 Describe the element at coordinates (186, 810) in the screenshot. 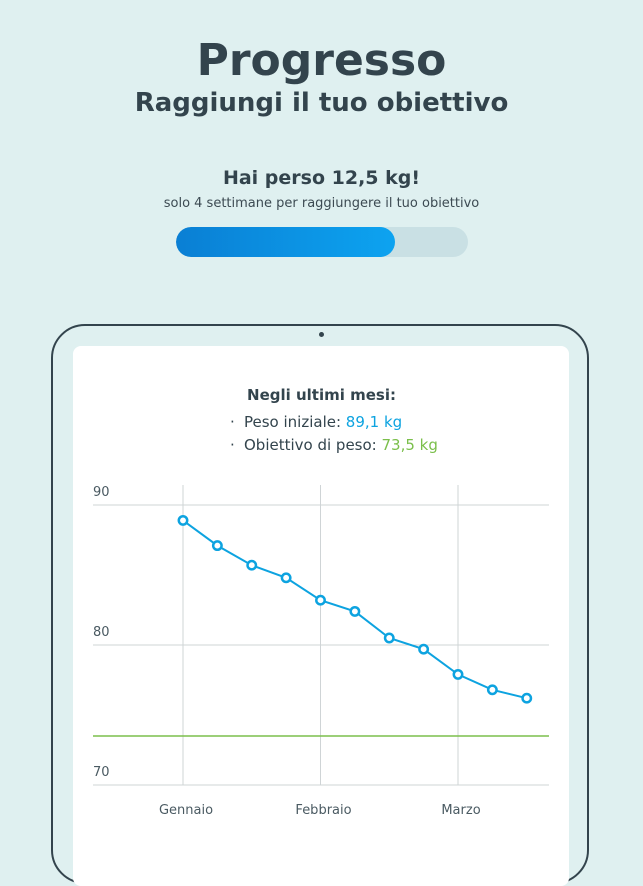

I see `x-tick-label: Gennaio` at that location.